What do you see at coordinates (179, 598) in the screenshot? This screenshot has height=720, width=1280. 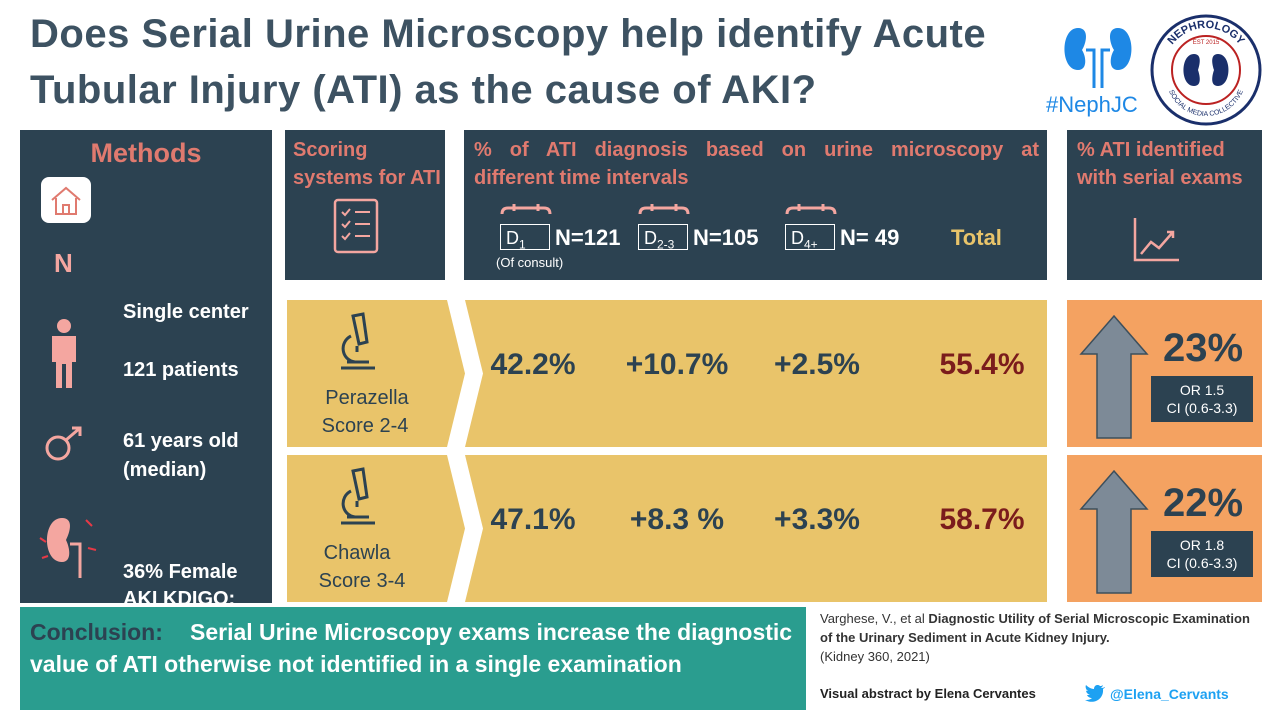 I see `method-line: AKI KDIGO:` at bounding box center [179, 598].